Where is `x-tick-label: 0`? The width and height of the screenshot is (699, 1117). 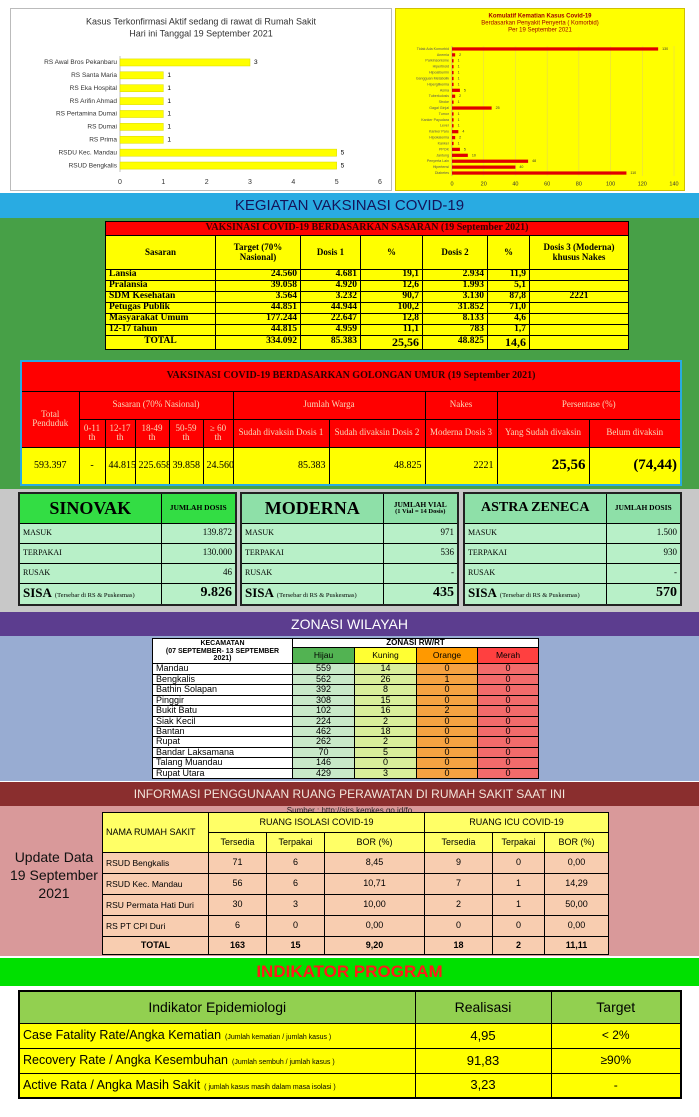 x-tick-label: 0 is located at coordinates (451, 184).